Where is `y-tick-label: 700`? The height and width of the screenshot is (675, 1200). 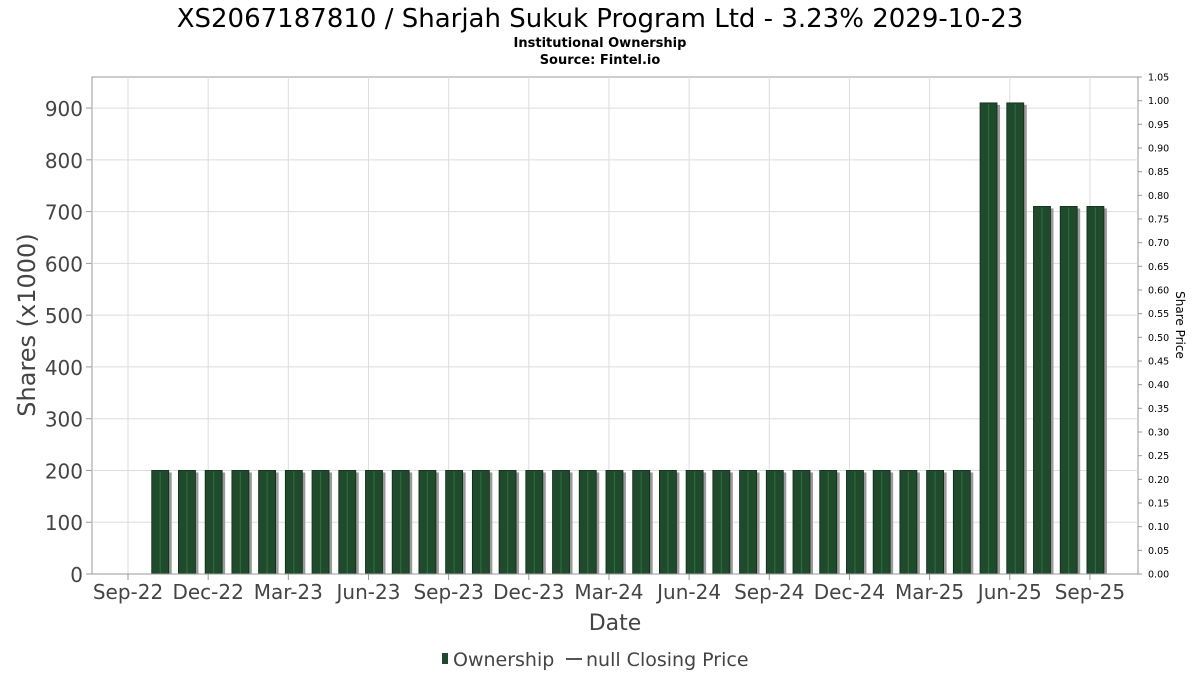 y-tick-label: 700 is located at coordinates (64, 213).